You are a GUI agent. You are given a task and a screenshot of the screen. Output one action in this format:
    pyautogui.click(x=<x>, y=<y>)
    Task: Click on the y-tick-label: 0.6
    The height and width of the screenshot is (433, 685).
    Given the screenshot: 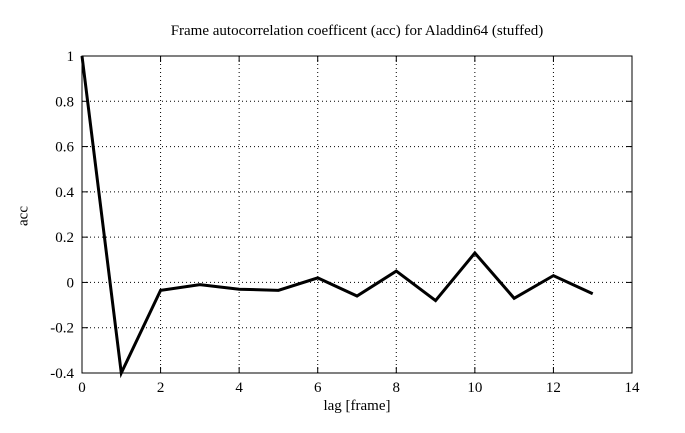 What is the action you would take?
    pyautogui.click(x=64, y=148)
    